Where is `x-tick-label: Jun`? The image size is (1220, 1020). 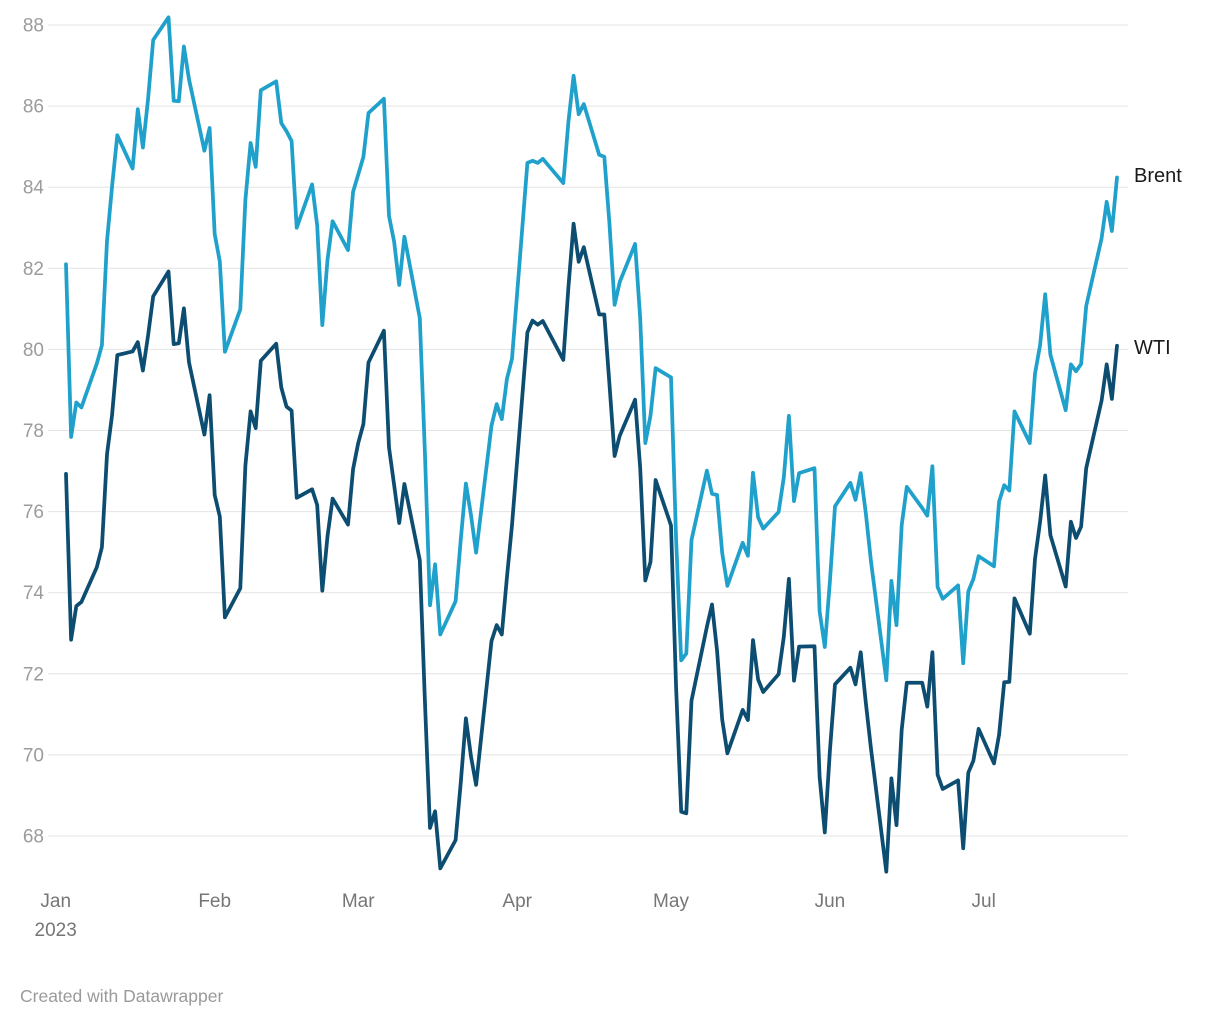
x-tick-label: Jun is located at coordinates (830, 901).